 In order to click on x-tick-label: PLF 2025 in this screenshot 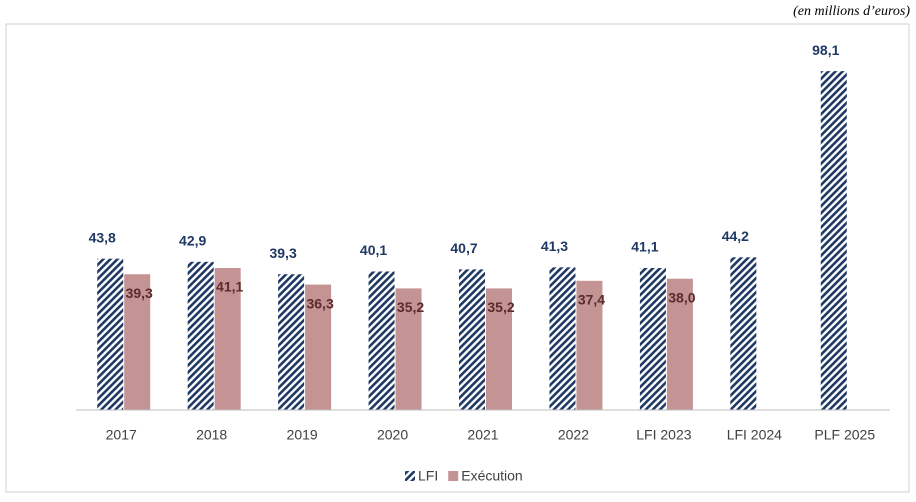, I will do `click(844, 435)`.